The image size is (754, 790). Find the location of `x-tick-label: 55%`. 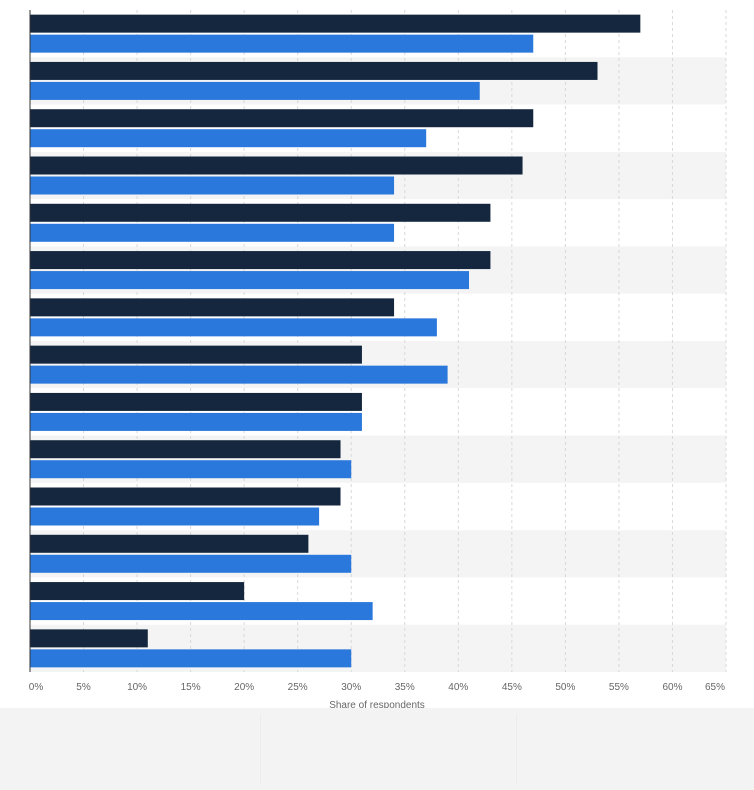

x-tick-label: 55% is located at coordinates (619, 687).